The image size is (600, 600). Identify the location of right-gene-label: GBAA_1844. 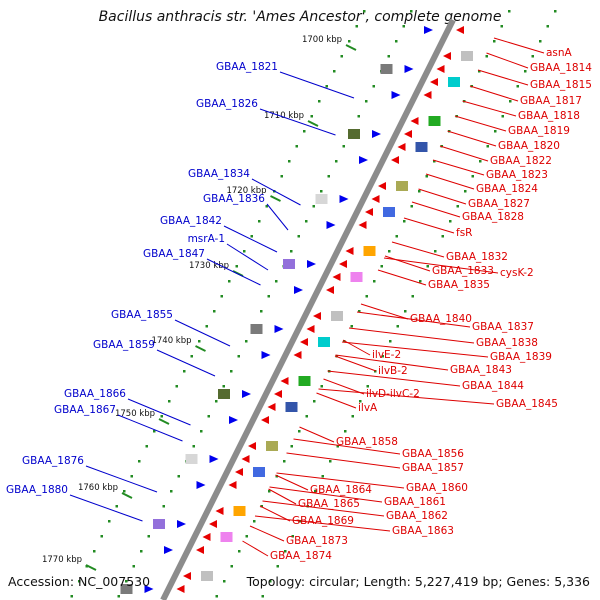
(493, 386).